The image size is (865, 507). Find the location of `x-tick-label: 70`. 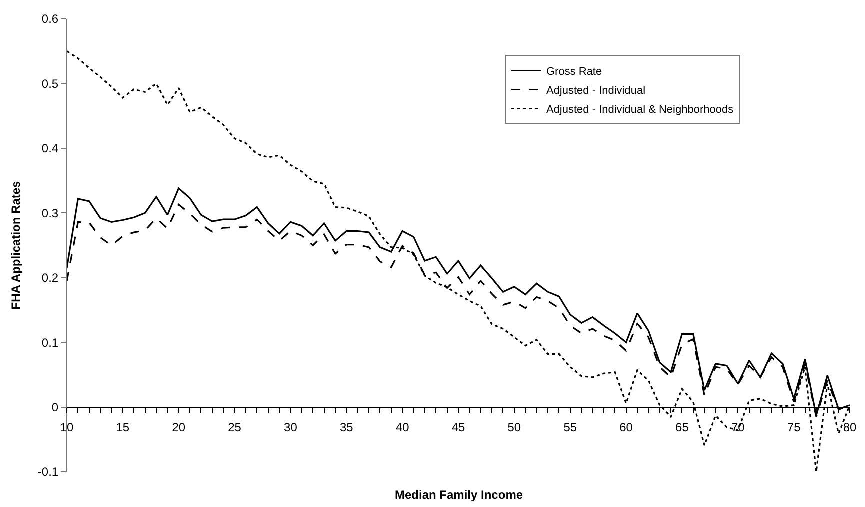

x-tick-label: 70 is located at coordinates (738, 427).